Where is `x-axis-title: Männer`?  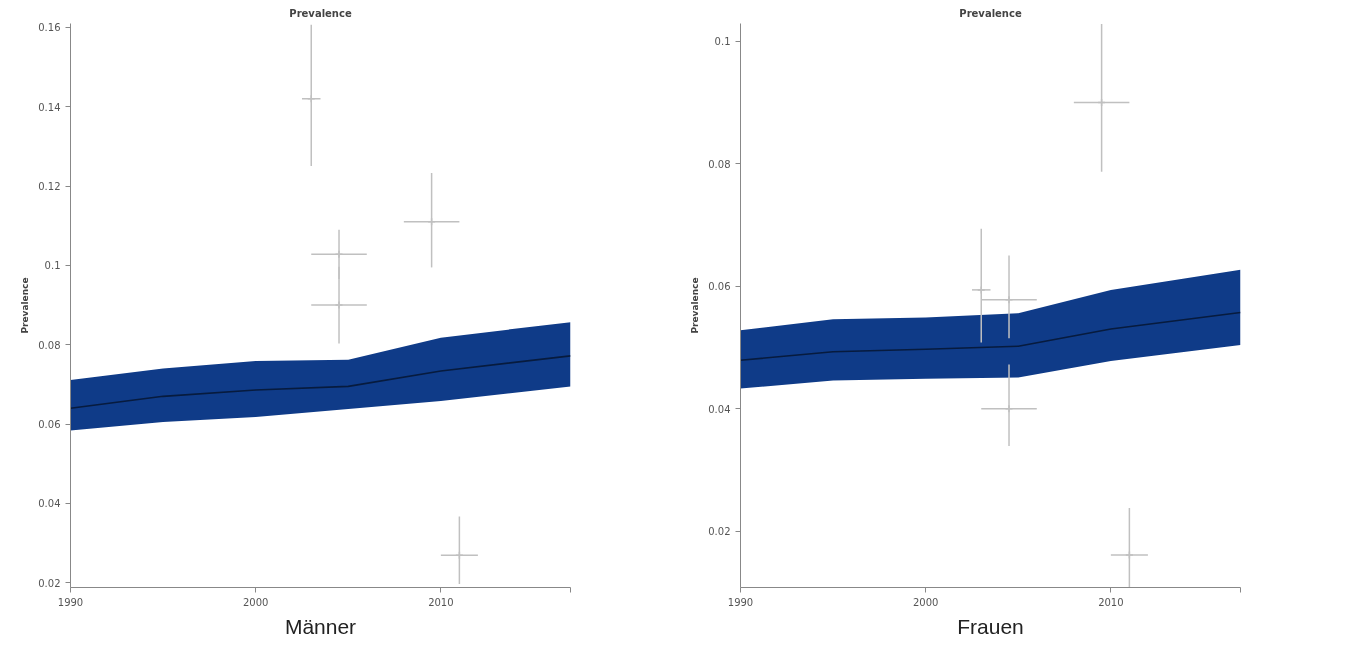
x-axis-title: Männer is located at coordinates (320, 626).